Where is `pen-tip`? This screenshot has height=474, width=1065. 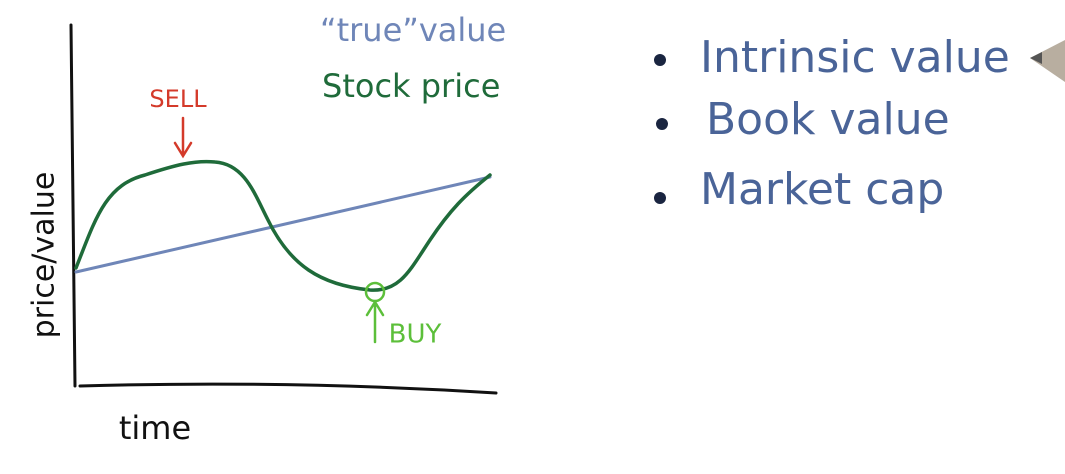
pen-tip is located at coordinates (1036, 58).